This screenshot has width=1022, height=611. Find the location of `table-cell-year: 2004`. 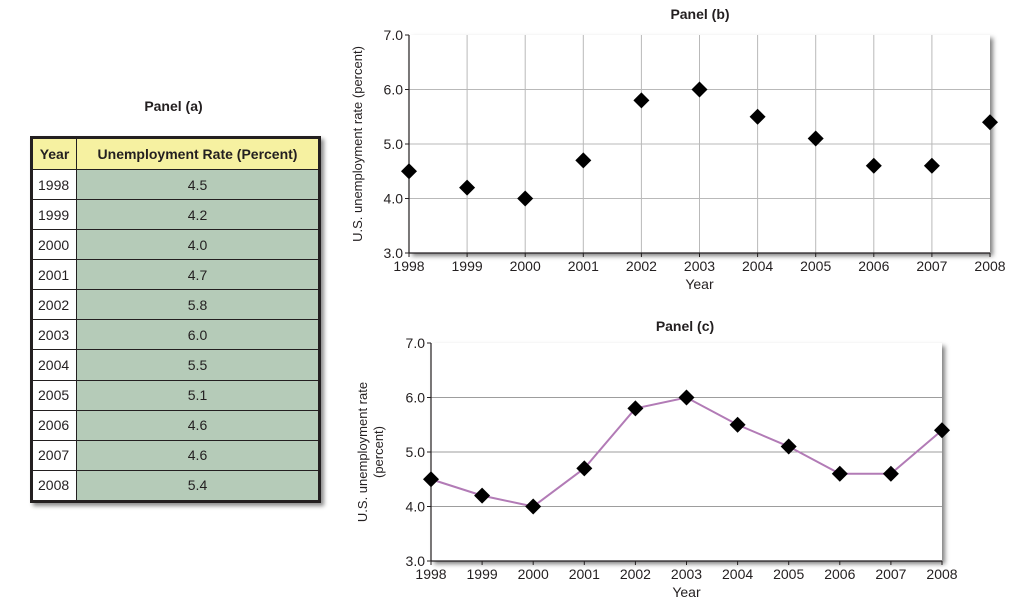

table-cell-year: 2004 is located at coordinates (54, 365).